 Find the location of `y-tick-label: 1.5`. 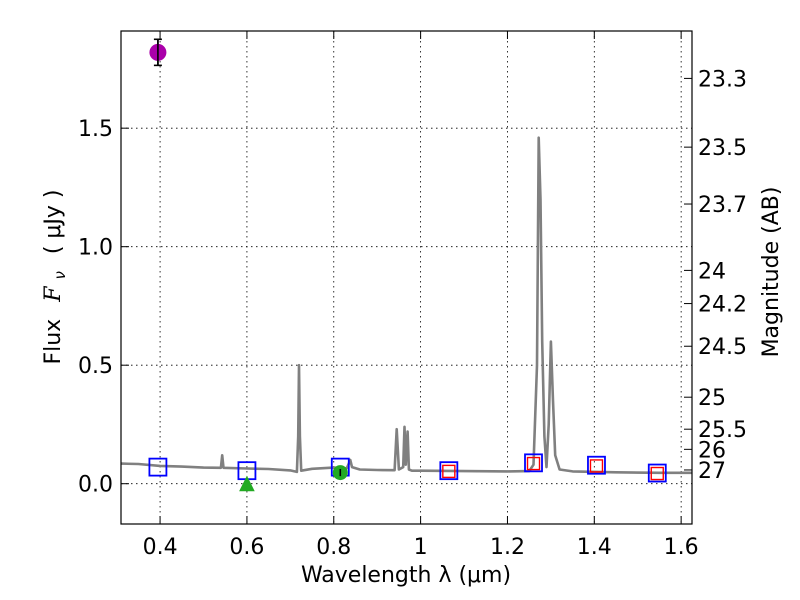

y-tick-label: 1.5 is located at coordinates (95, 129).